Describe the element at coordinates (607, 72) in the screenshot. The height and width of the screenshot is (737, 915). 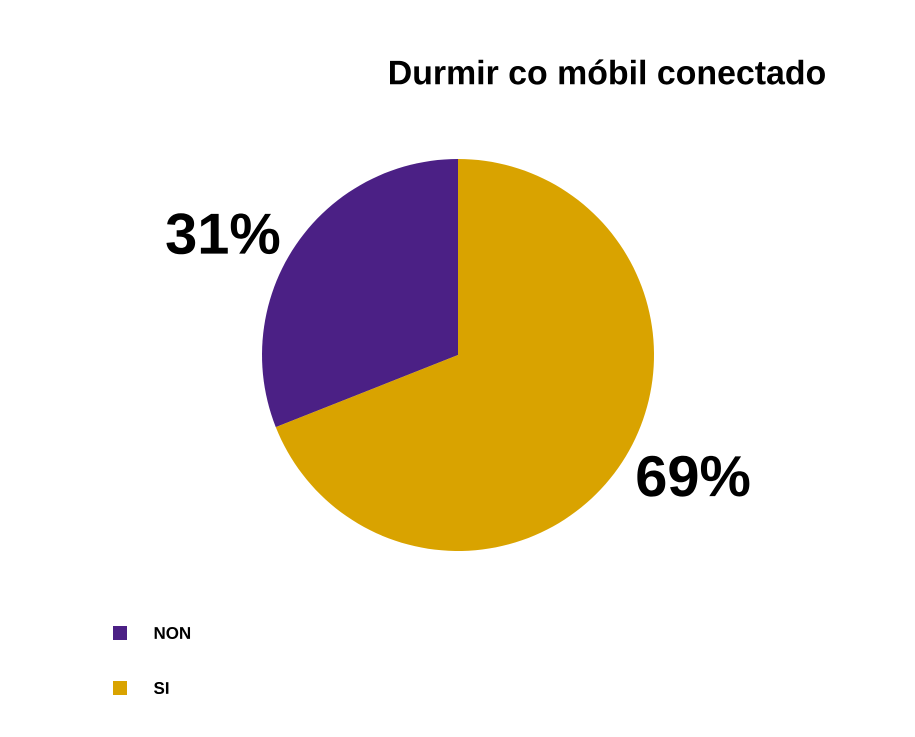
I see `chart-title: Durmir co móbil conectado` at that location.